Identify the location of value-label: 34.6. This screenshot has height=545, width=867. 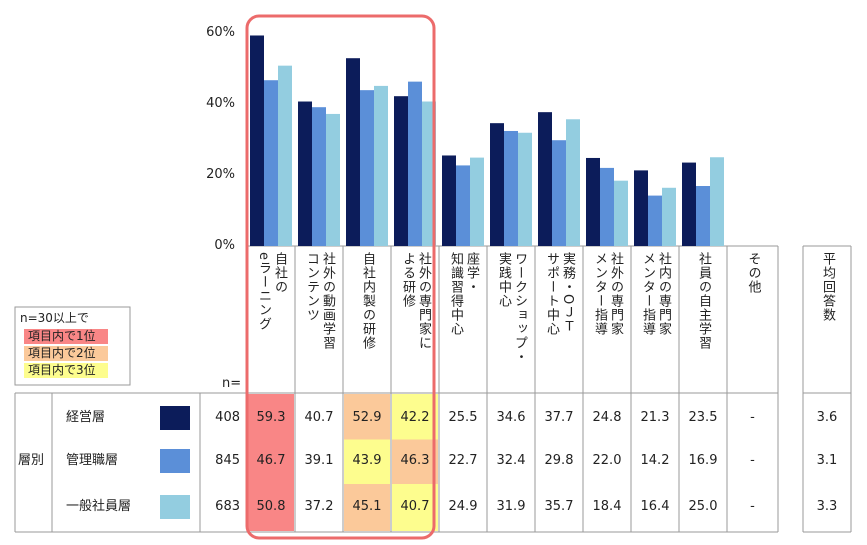
(511, 417).